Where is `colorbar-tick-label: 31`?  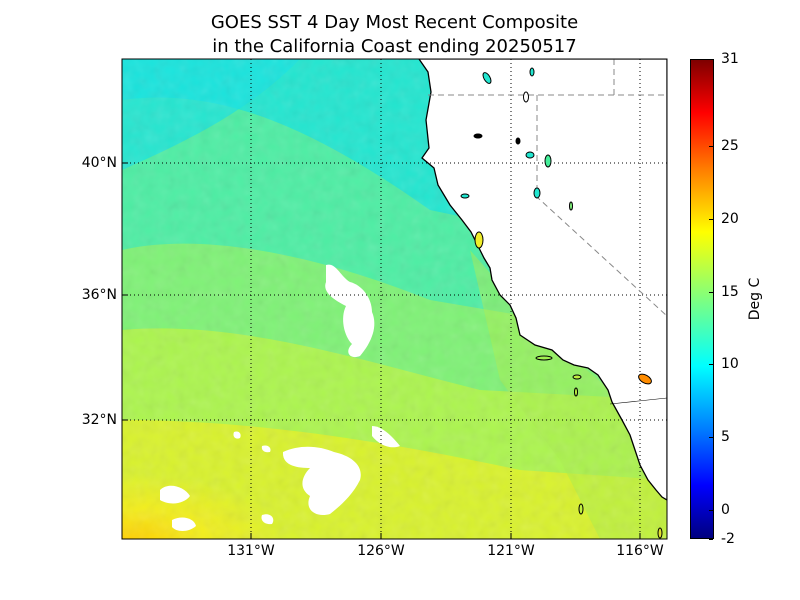 colorbar-tick-label: 31 is located at coordinates (730, 59).